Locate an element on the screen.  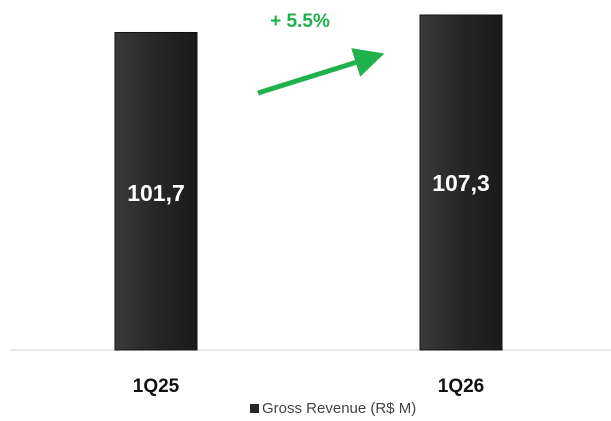
value-label: 101,7 is located at coordinates (156, 193).